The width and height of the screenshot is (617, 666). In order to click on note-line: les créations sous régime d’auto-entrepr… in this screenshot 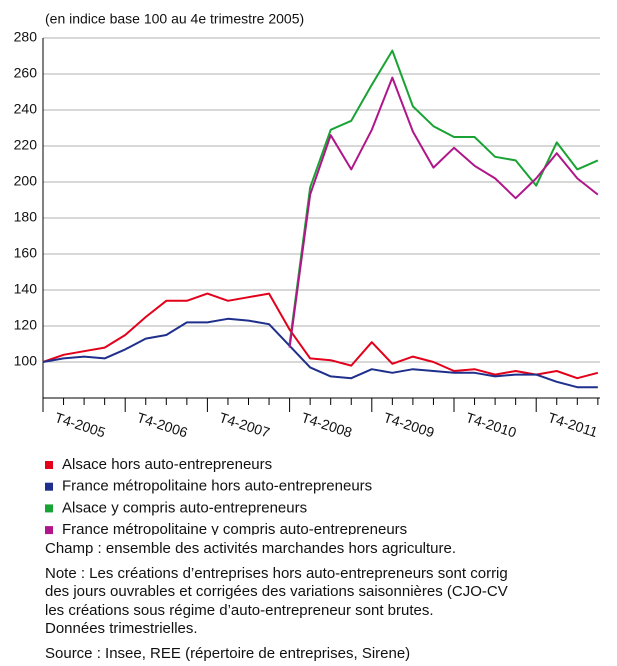, I will do `click(239, 610)`.